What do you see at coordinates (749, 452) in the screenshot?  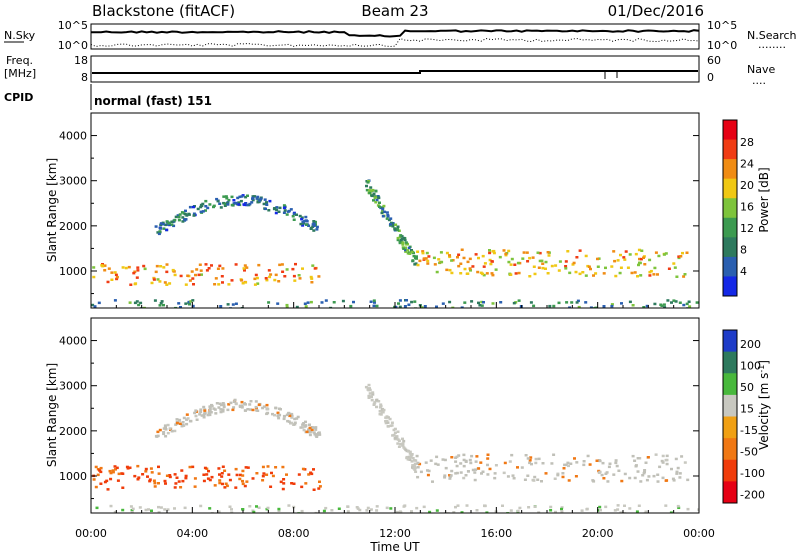 I see `colorbar-tick-label: -50` at bounding box center [749, 452].